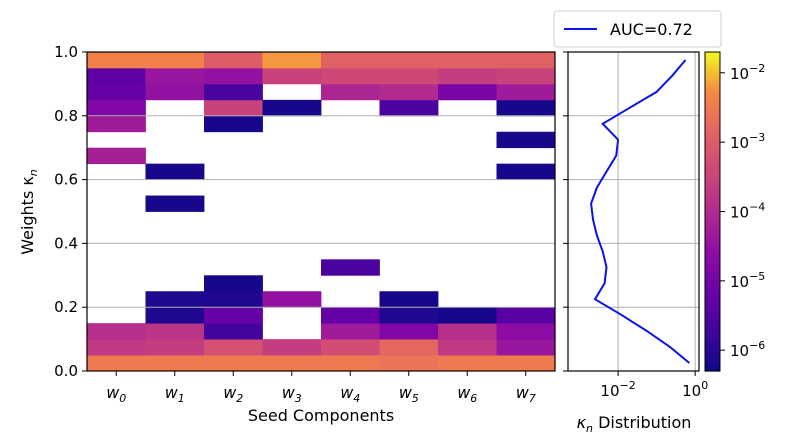 This screenshot has width=793, height=446. What do you see at coordinates (292, 363) in the screenshot?
I see `heatmap-cell-w3-0.00` at bounding box center [292, 363].